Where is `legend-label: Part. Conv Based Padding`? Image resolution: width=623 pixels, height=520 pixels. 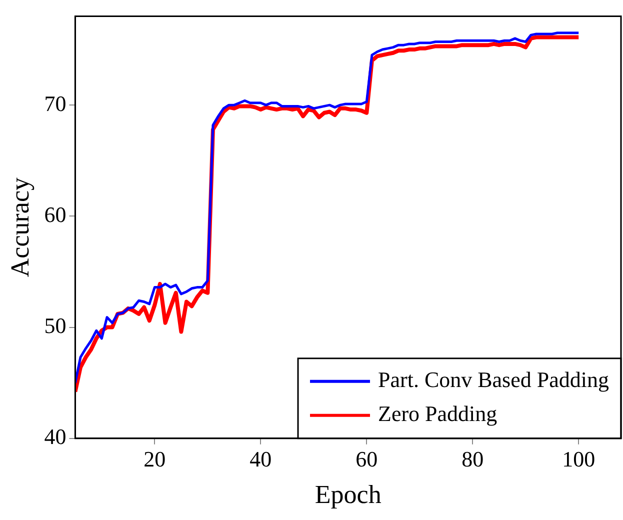 legend-label: Part. Conv Based Padding is located at coordinates (494, 379).